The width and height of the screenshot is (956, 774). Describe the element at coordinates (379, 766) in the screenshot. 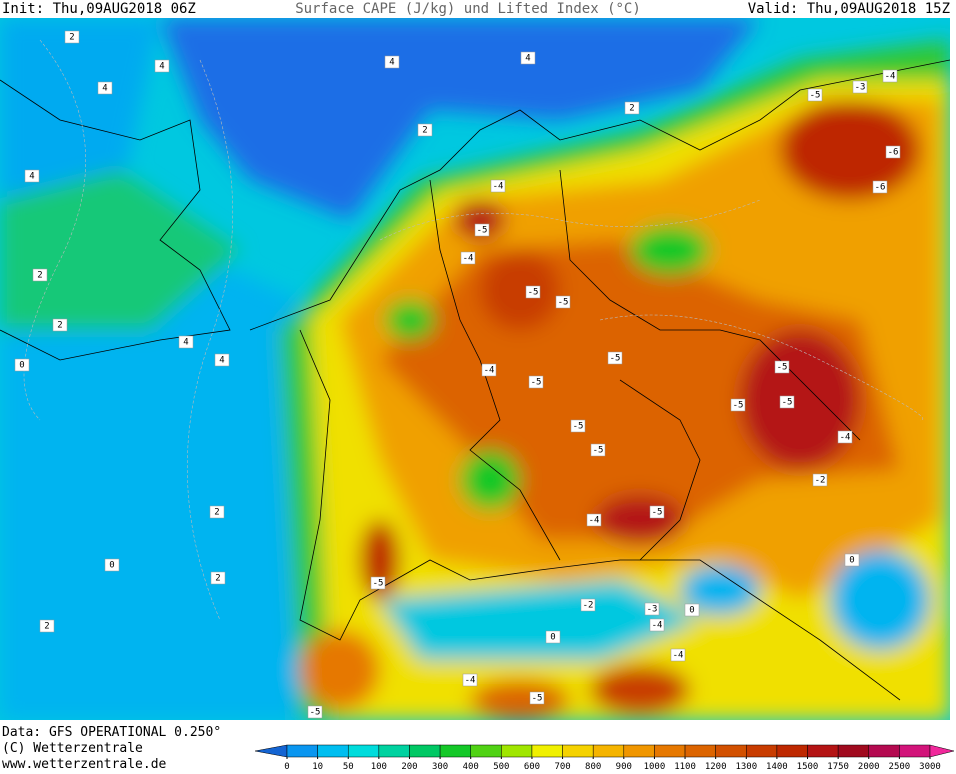

I see `colorbar-tick-label: 100` at that location.